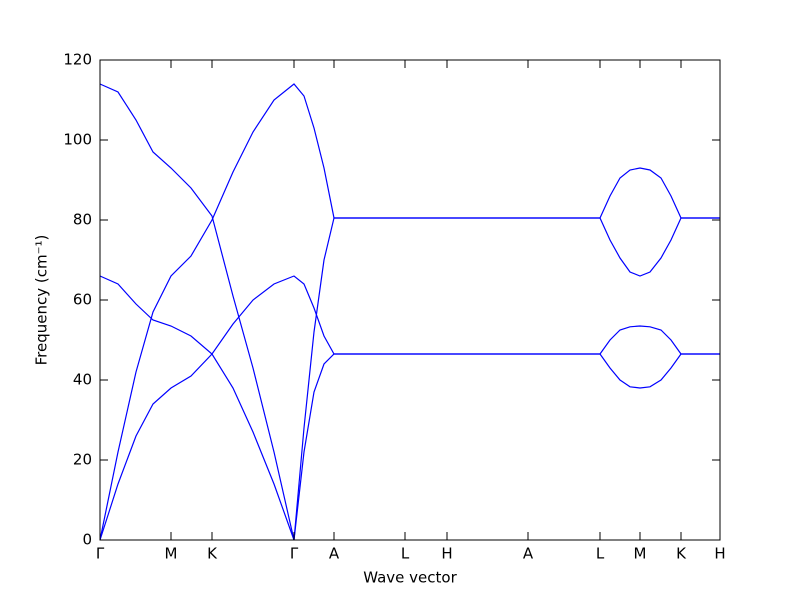  What do you see at coordinates (82, 220) in the screenshot?
I see `y-tick-label: 80` at bounding box center [82, 220].